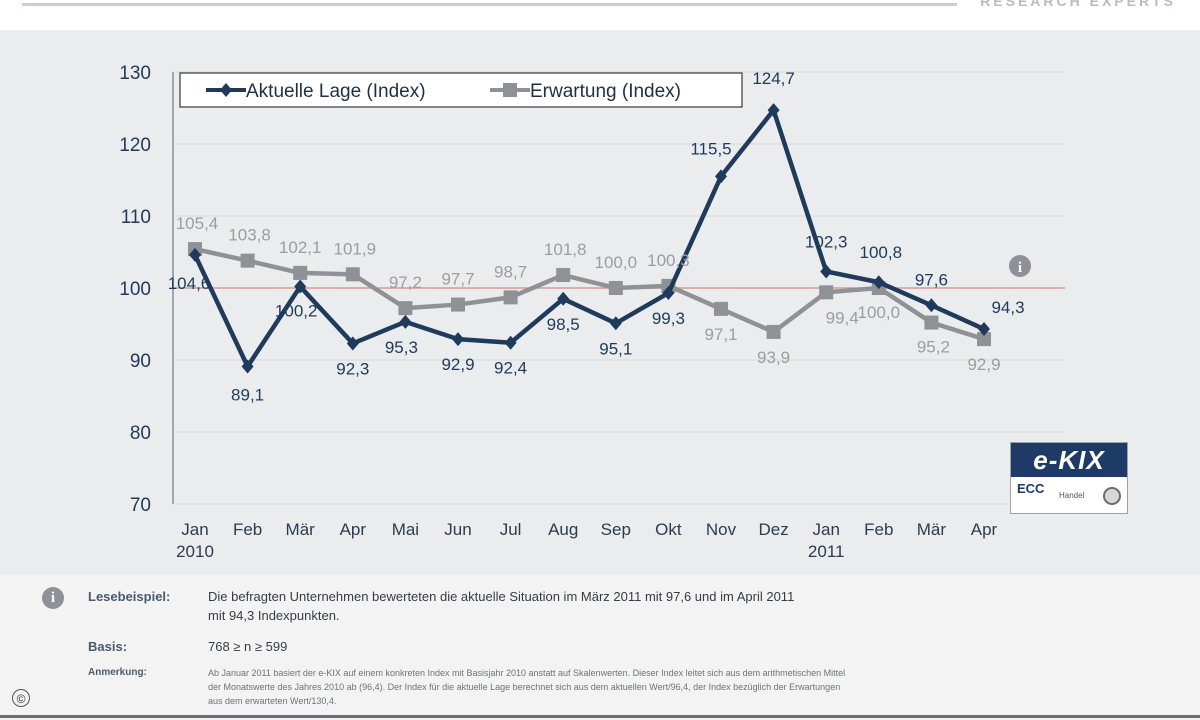 This screenshot has width=1200, height=720. I want to click on y-tick-label: 70, so click(140, 505).